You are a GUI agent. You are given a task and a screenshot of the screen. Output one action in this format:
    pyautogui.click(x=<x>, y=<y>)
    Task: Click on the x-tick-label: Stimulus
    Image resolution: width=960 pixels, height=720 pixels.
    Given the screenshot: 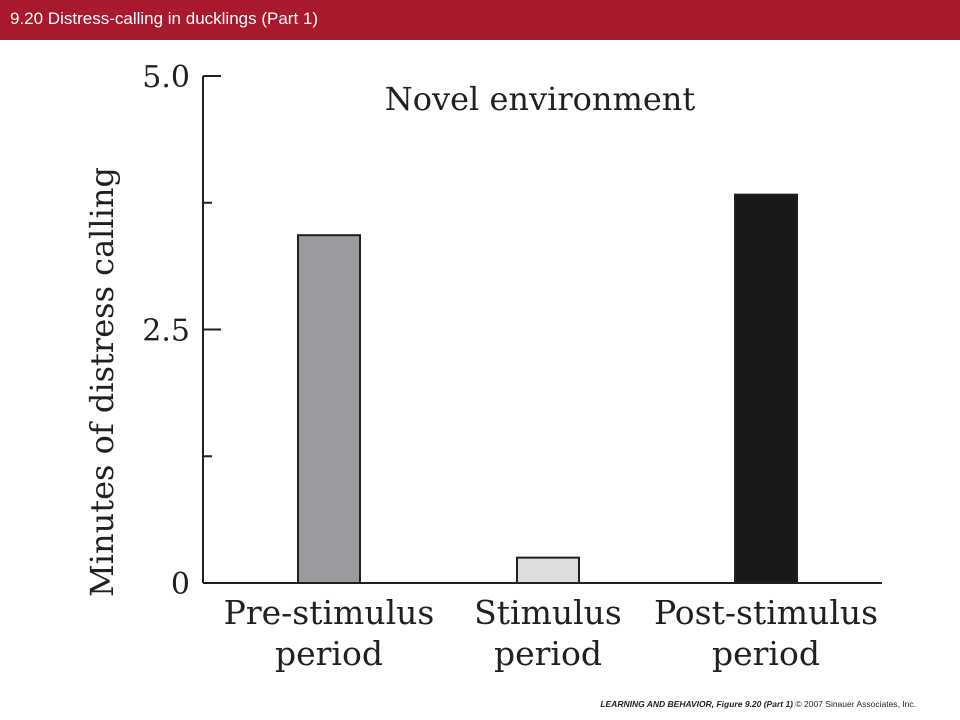 What is the action you would take?
    pyautogui.click(x=548, y=612)
    